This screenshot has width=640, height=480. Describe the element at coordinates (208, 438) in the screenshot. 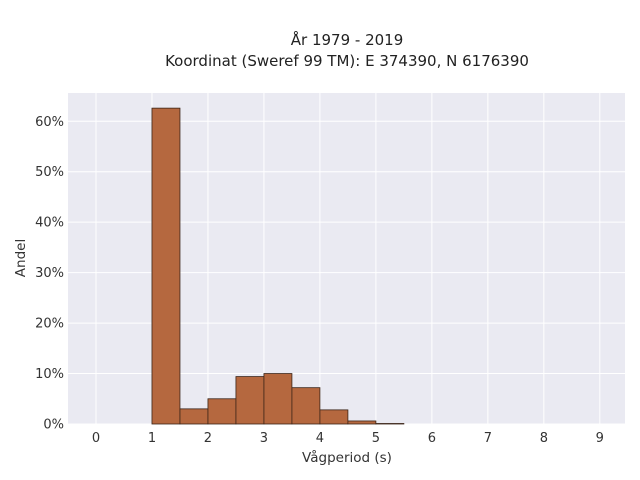

I see `x-tick-label: 2` at that location.